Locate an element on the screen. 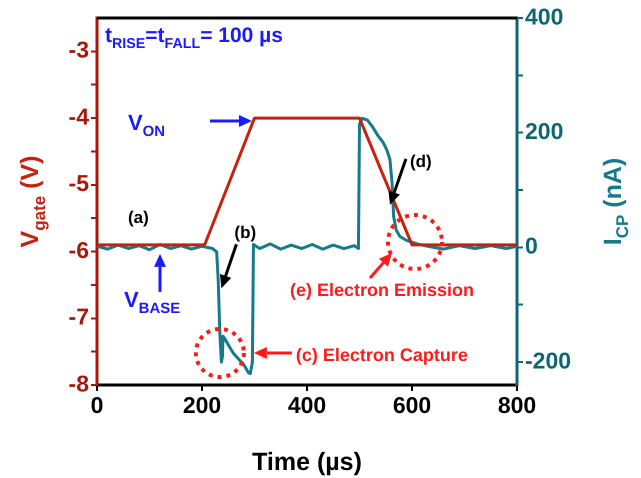 This screenshot has width=641, height=478. y-tick-label: -8 is located at coordinates (79, 383).